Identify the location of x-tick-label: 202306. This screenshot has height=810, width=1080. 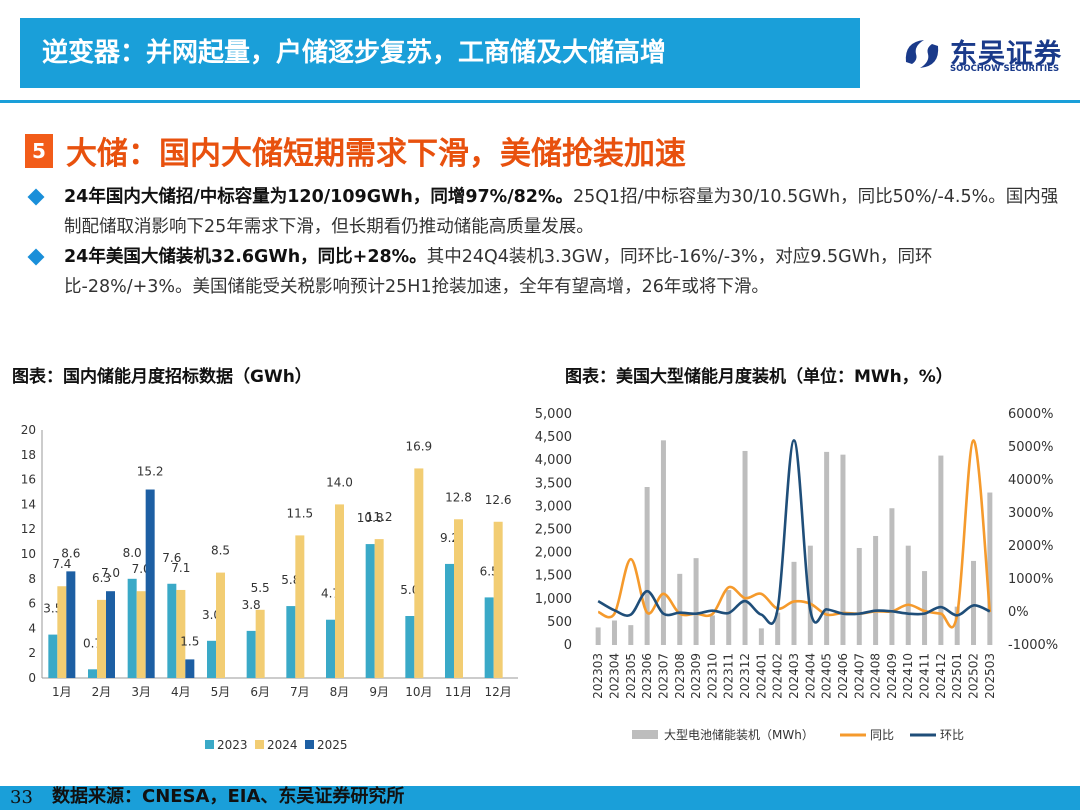
(647, 676).